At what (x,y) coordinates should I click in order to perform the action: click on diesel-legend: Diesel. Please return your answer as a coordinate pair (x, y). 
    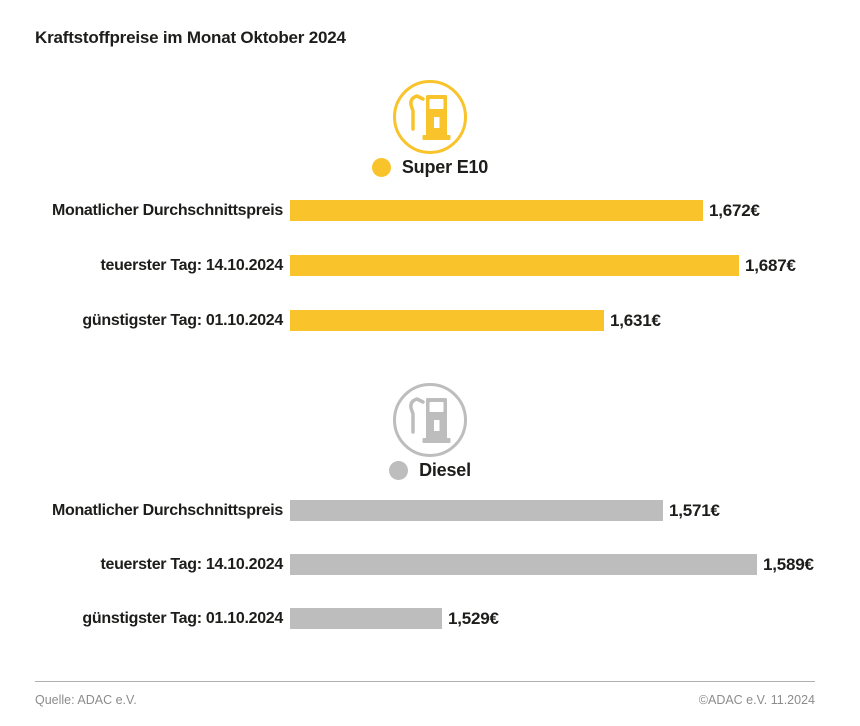
    Looking at the image, I should click on (430, 470).